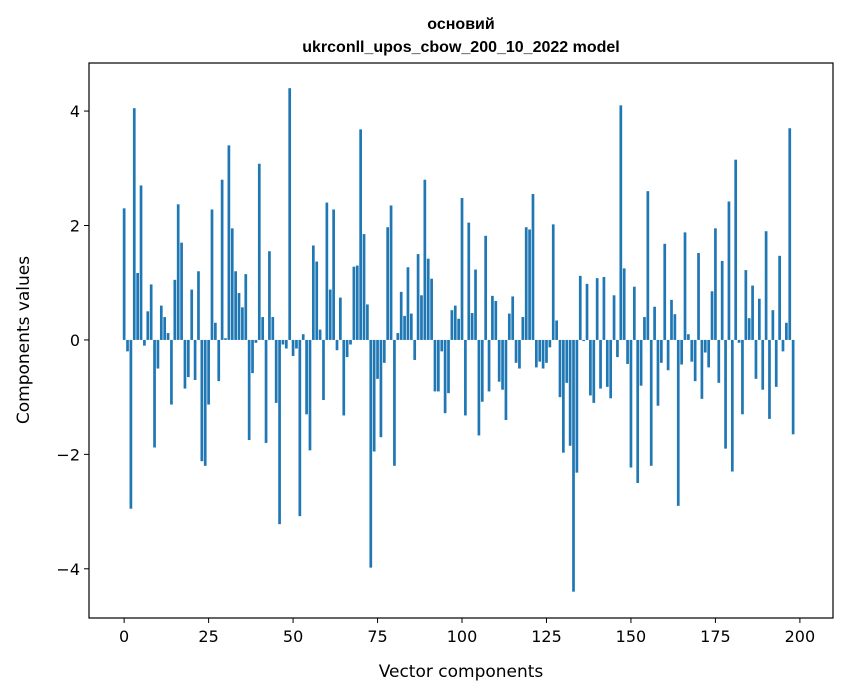  I want to click on y-tick-label: −2, so click(68, 454).